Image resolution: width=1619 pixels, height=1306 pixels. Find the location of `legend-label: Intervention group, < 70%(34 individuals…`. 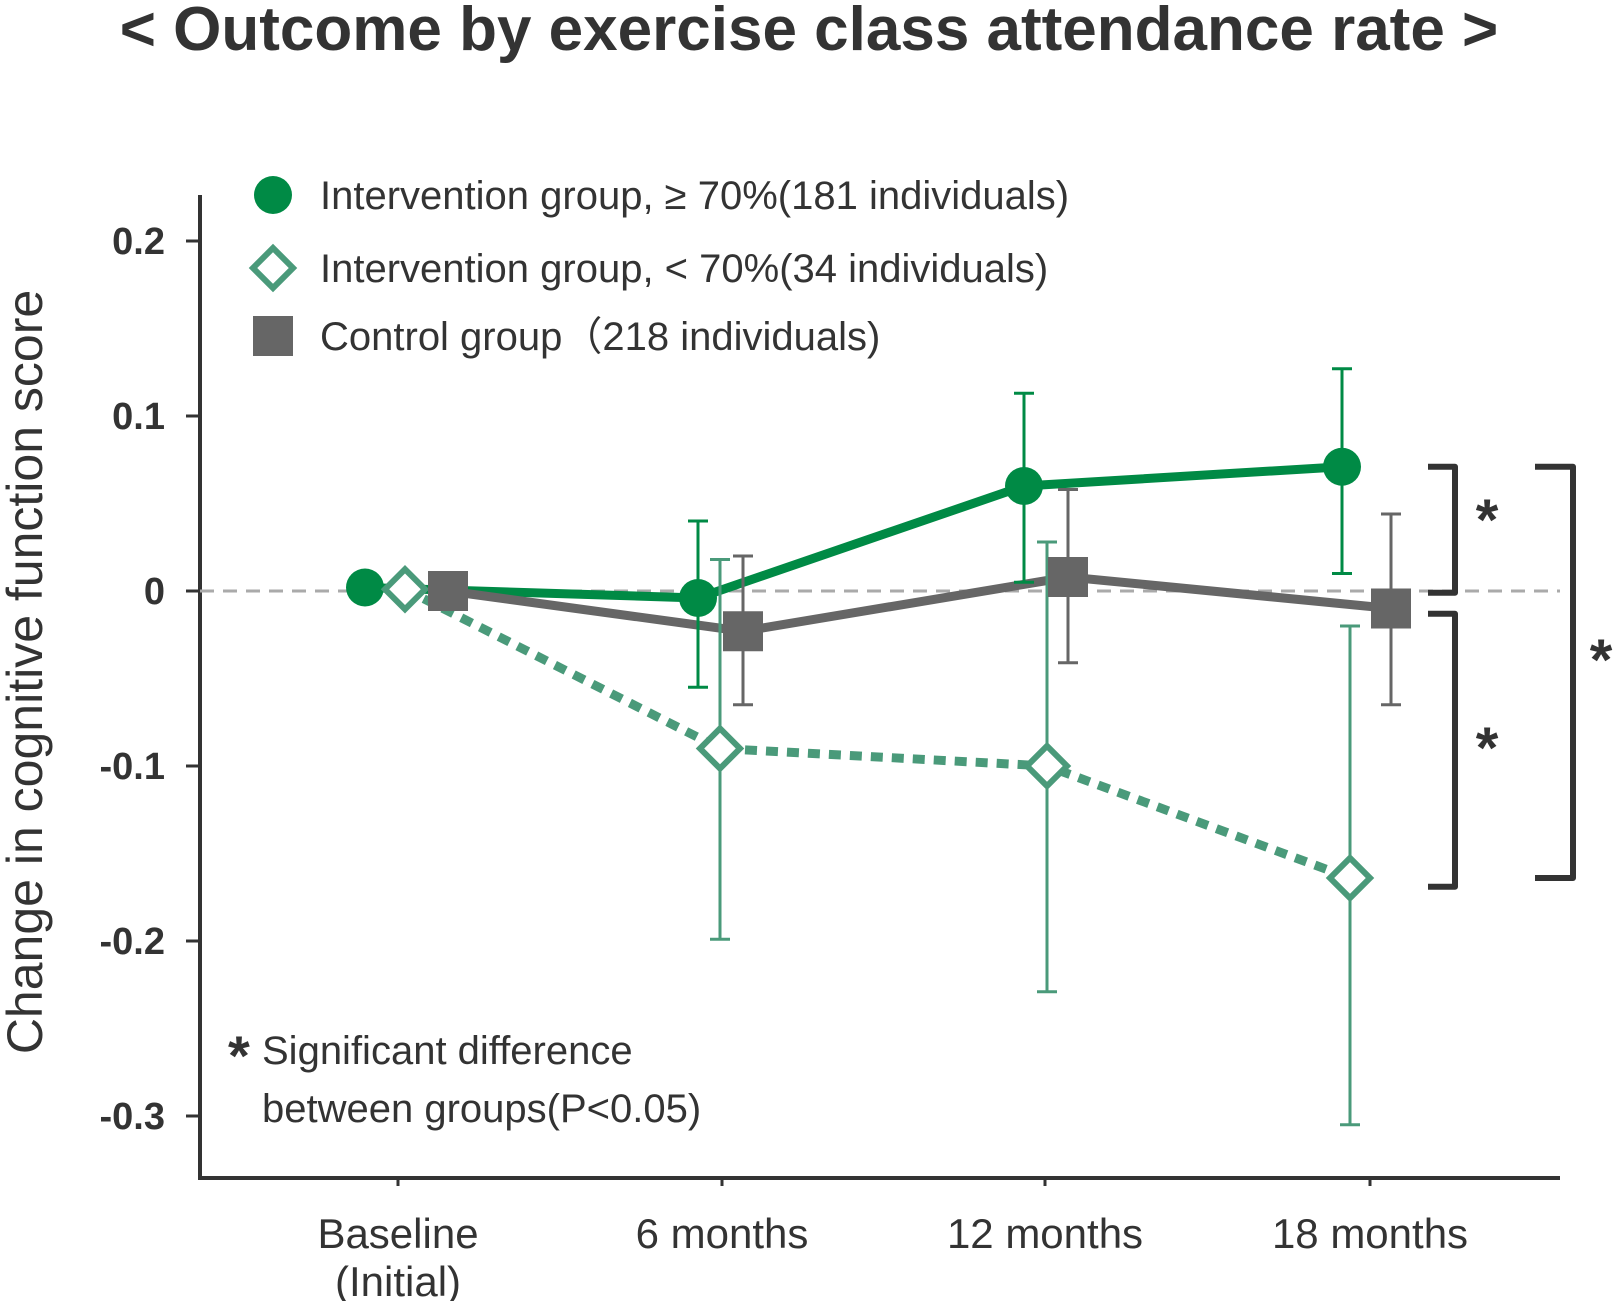

legend-label: Intervention group, < 70%(34 individuals… is located at coordinates (684, 269).